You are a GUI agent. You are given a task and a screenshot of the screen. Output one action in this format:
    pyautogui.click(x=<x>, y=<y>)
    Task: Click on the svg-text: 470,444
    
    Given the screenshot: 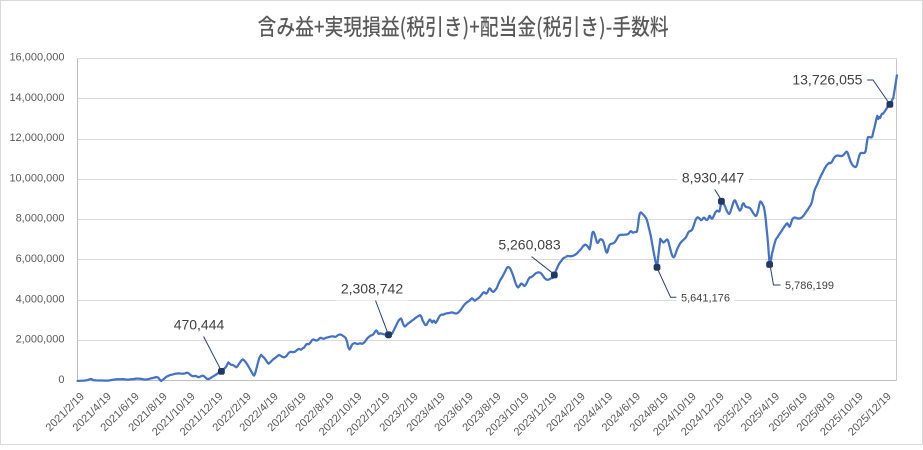 What is the action you would take?
    pyautogui.click(x=199, y=324)
    